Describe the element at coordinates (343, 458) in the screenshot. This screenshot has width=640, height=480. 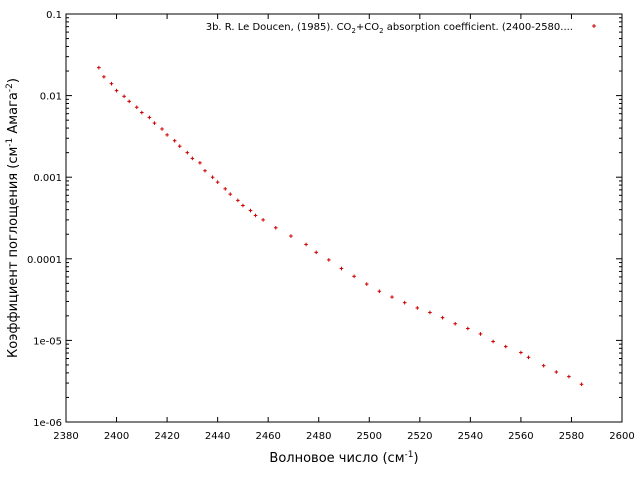
I see `x-axis-title: Волновое число (см-1)` at that location.